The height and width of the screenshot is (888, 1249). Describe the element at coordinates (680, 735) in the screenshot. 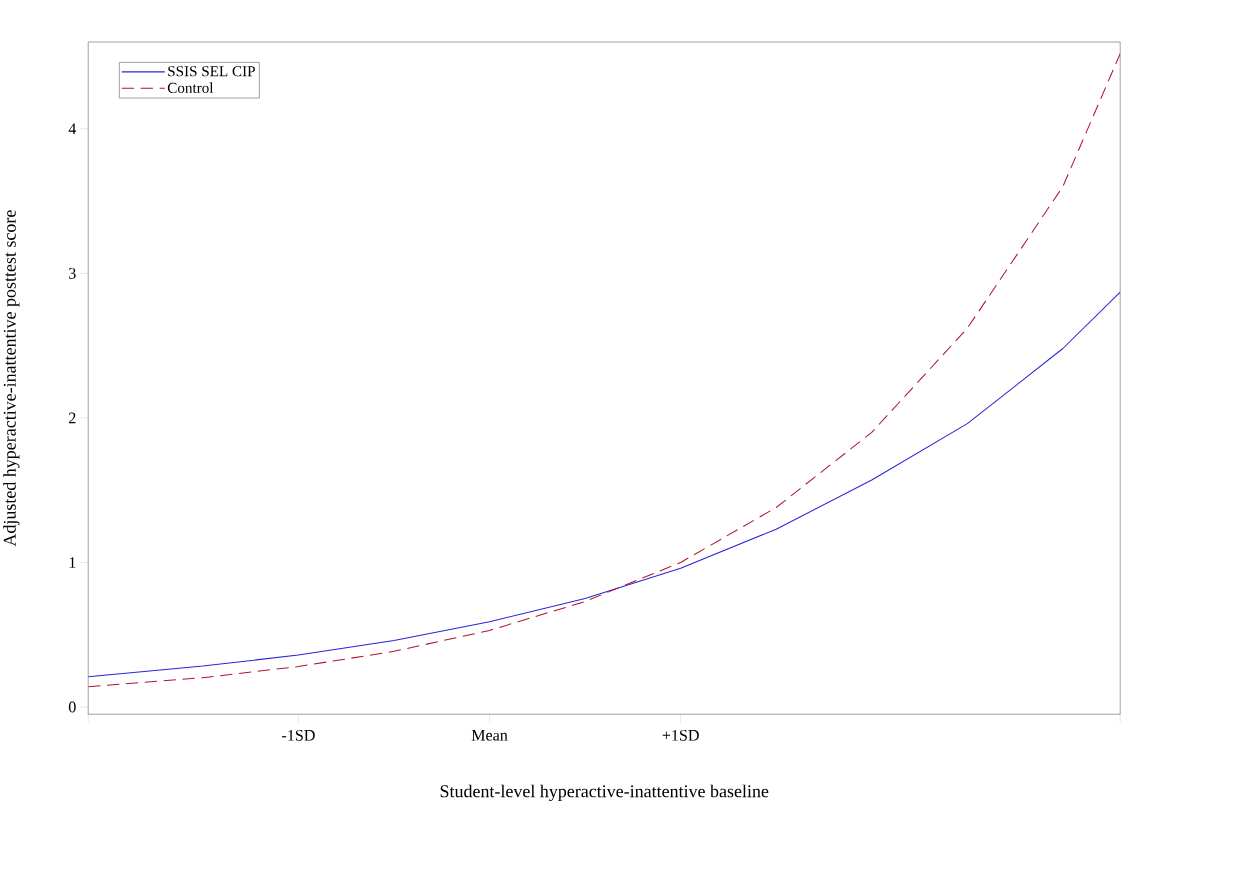

I see `x-tick-label: +1SD` at that location.